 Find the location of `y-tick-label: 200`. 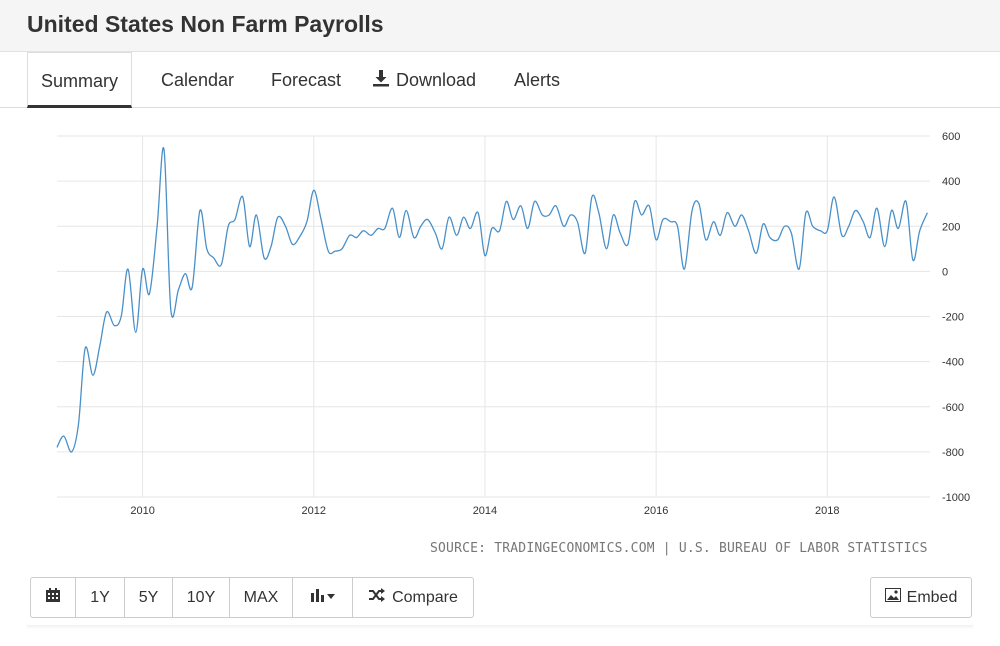

y-tick-label: 200 is located at coordinates (951, 227).